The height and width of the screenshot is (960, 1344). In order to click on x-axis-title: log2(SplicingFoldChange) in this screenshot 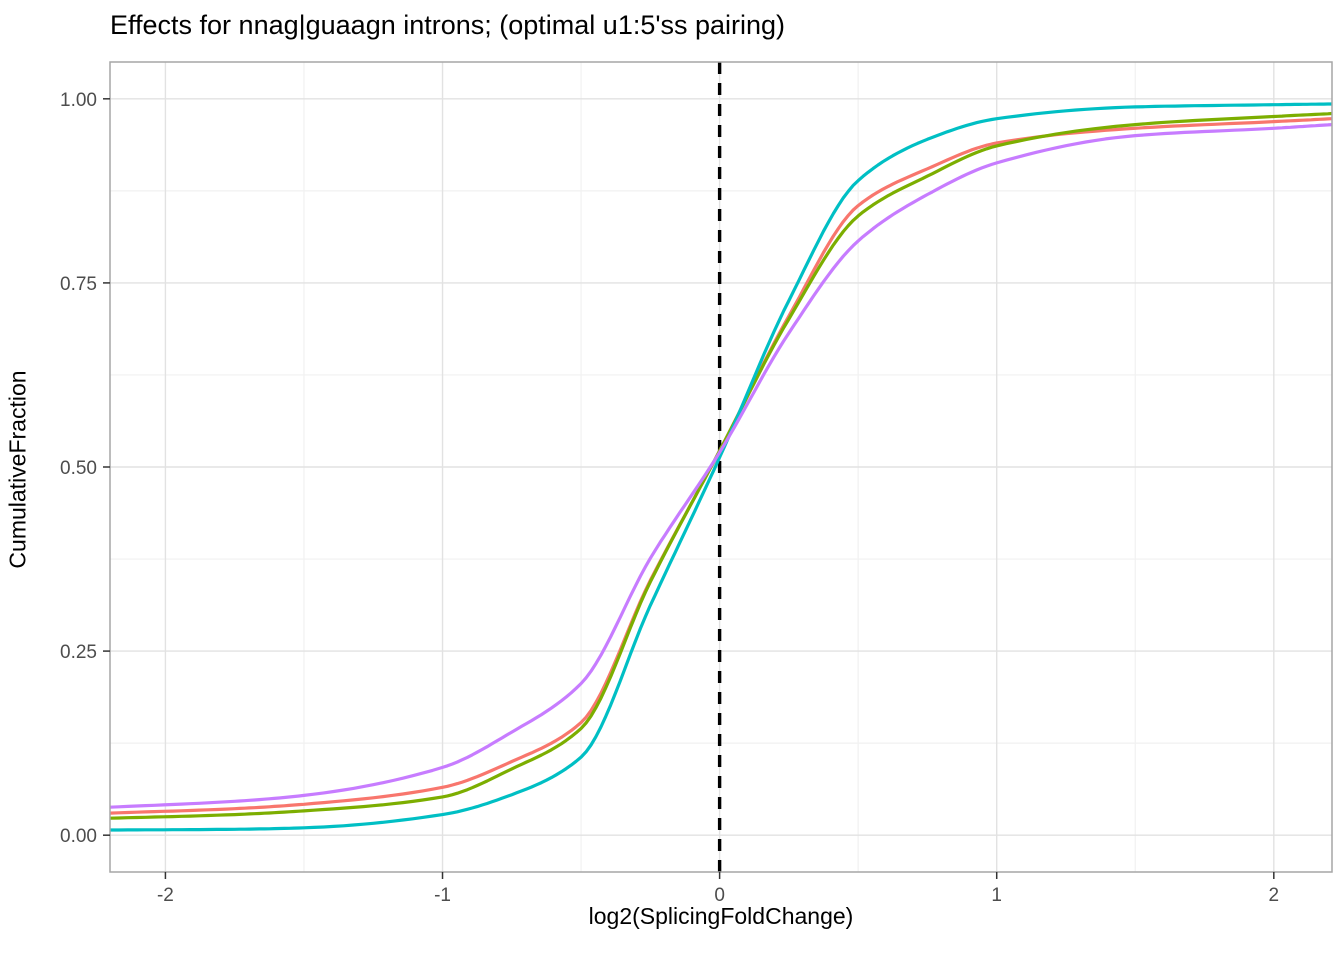, I will do `click(721, 916)`.